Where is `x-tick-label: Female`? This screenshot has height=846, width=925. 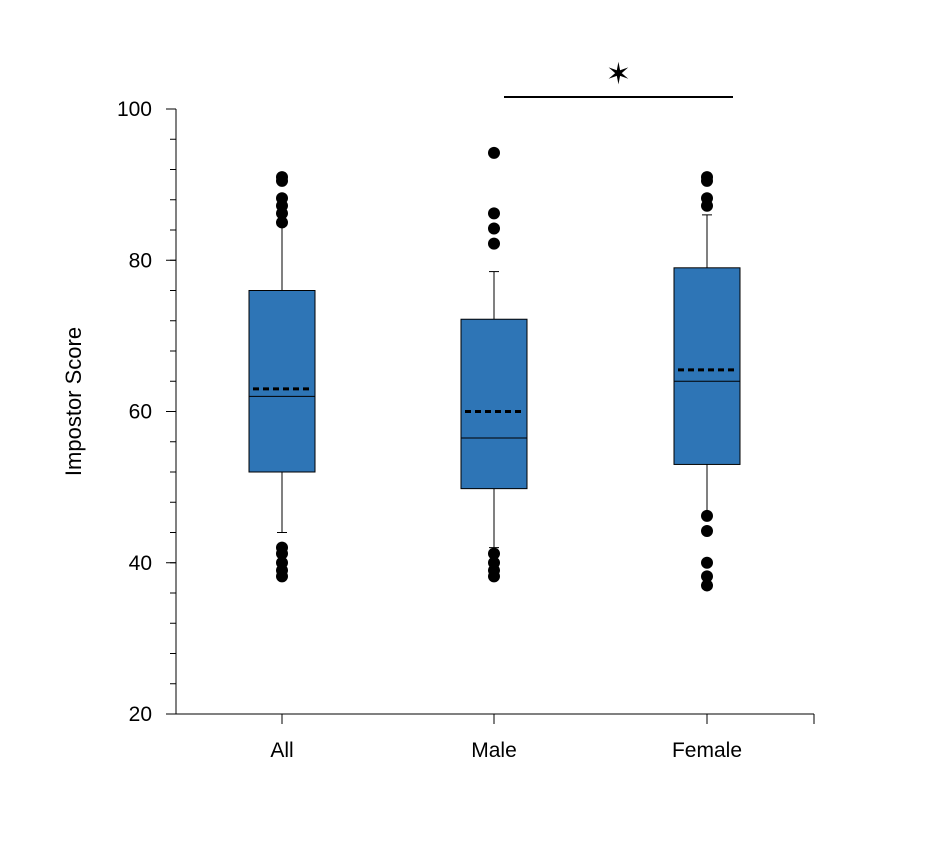
x-tick-label: Female is located at coordinates (707, 750).